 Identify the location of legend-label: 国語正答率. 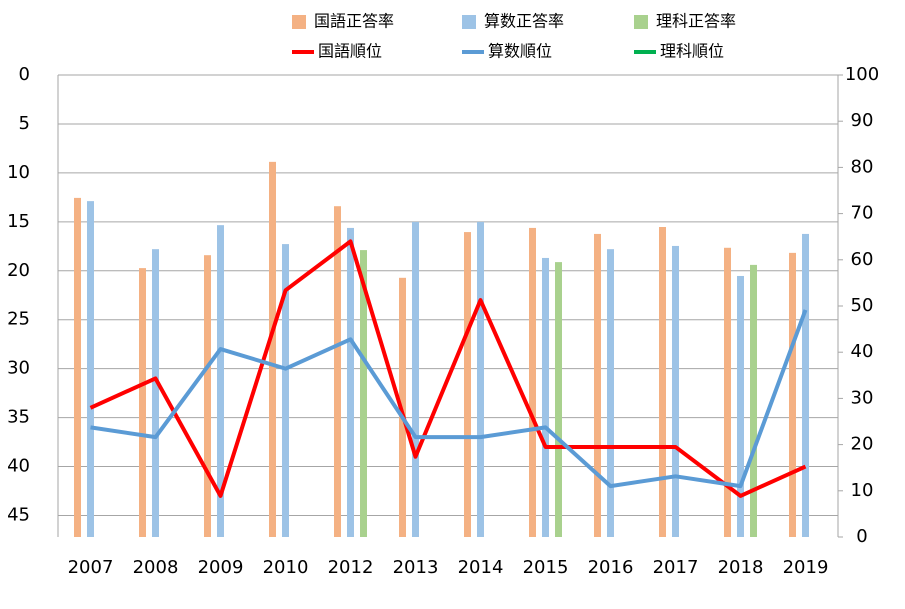
(354, 21).